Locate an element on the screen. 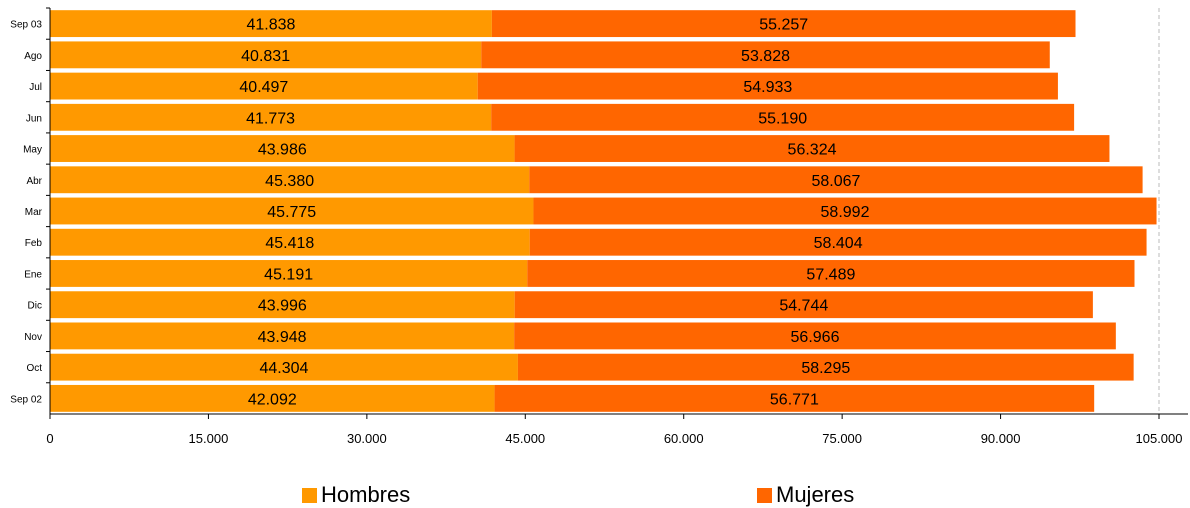 The width and height of the screenshot is (1190, 508). data-label-hombres-11: 40.831 is located at coordinates (265, 56).